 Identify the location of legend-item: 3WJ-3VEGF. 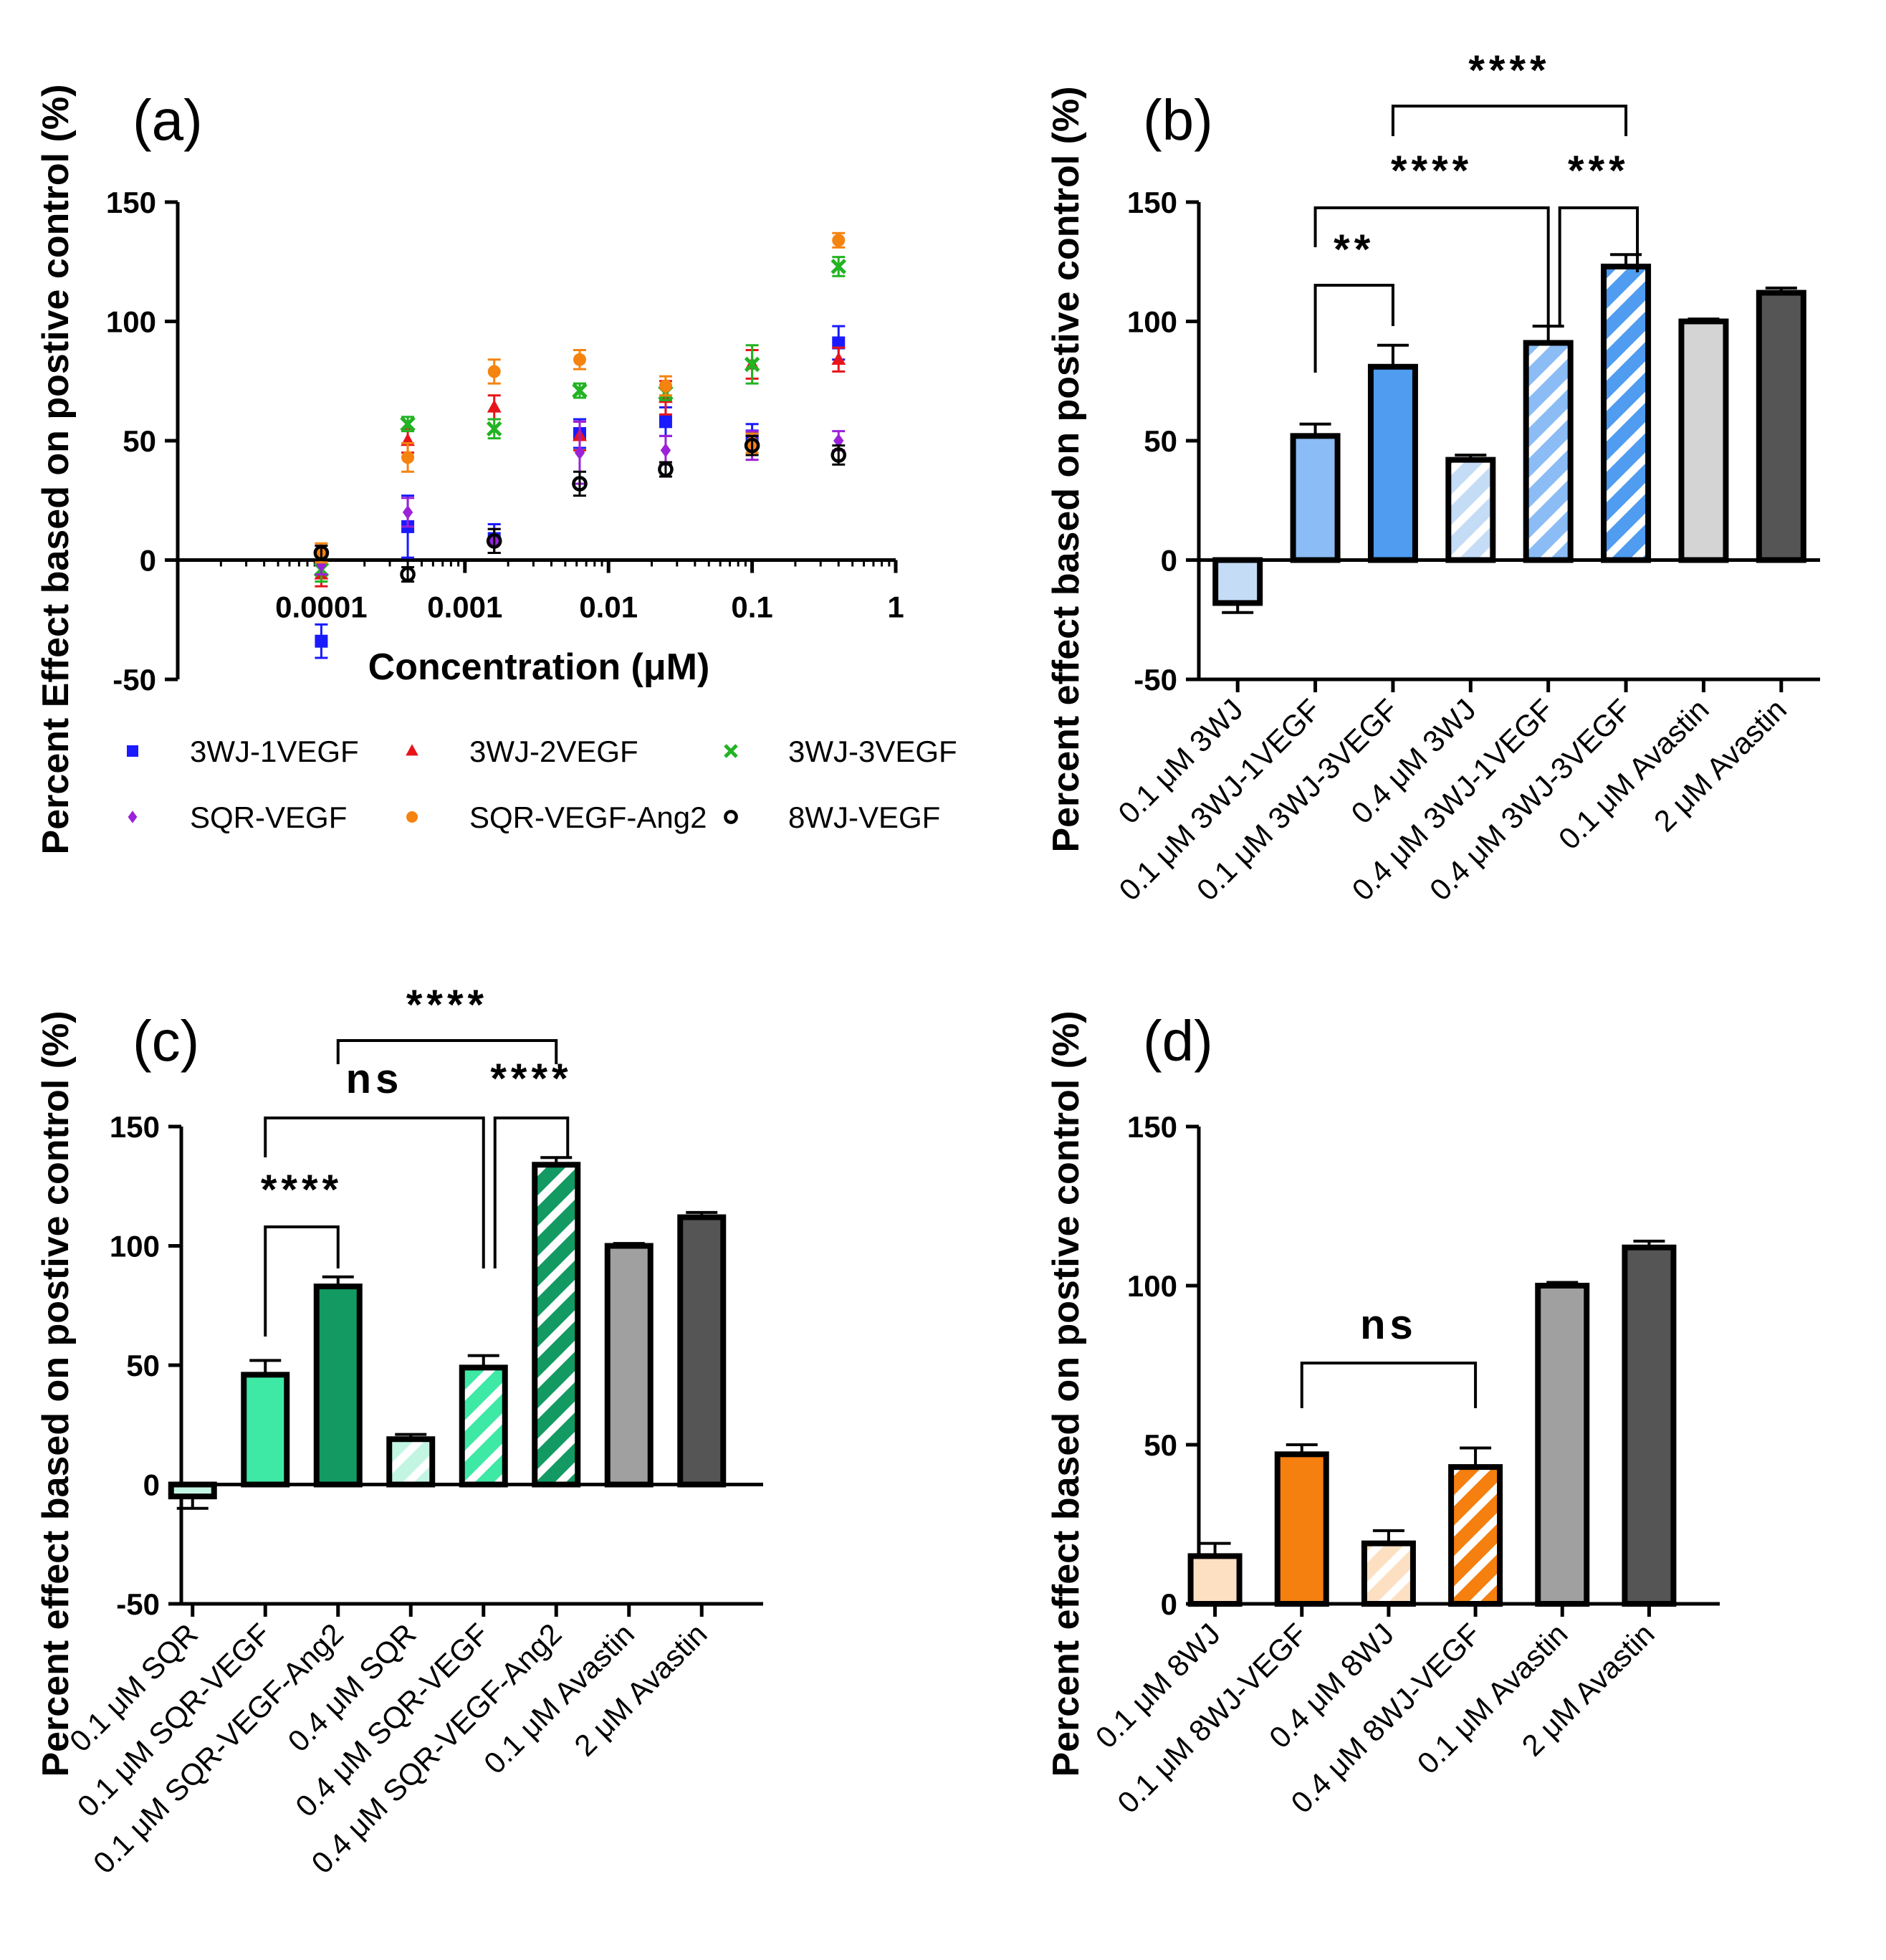
(840, 752).